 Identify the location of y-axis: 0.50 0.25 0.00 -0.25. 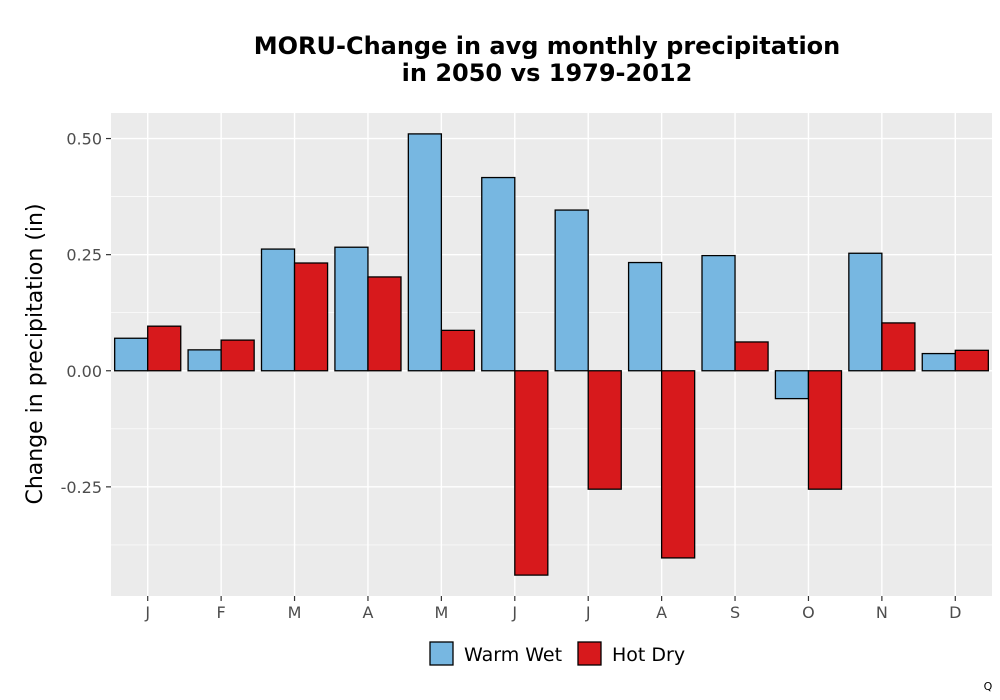
(86, 313).